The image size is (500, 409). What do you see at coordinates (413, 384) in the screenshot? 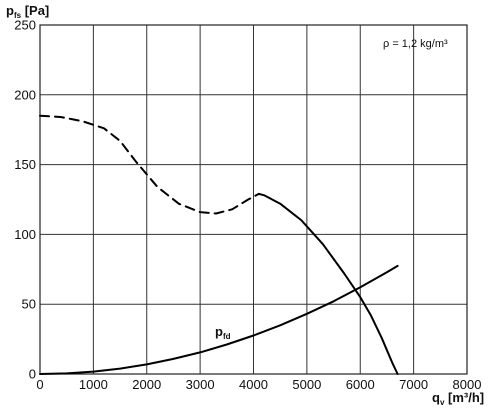
I see `x-tick-label-7000: 7000` at bounding box center [413, 384].